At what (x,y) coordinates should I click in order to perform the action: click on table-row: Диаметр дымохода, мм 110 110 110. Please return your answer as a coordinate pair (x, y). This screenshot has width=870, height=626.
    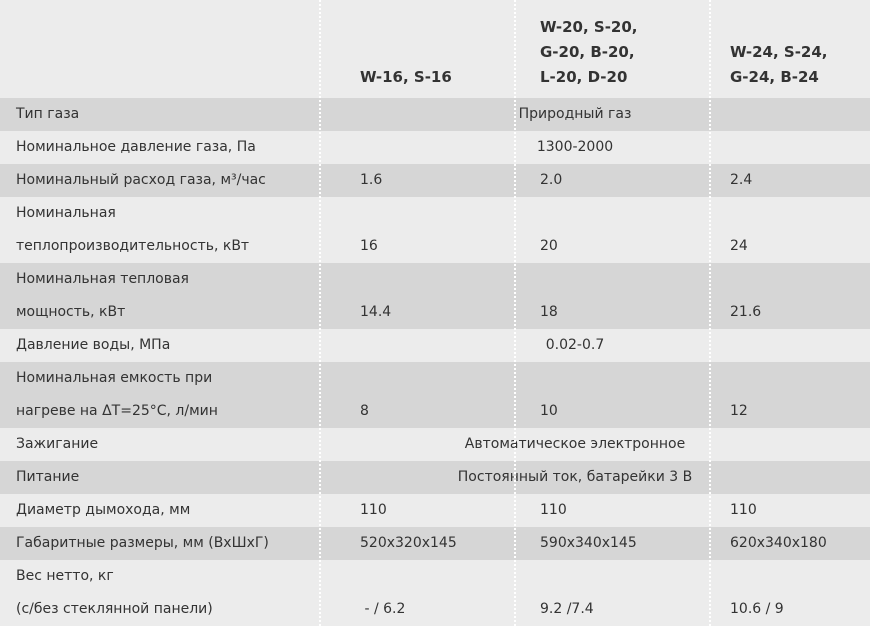
    Looking at the image, I should click on (435, 510).